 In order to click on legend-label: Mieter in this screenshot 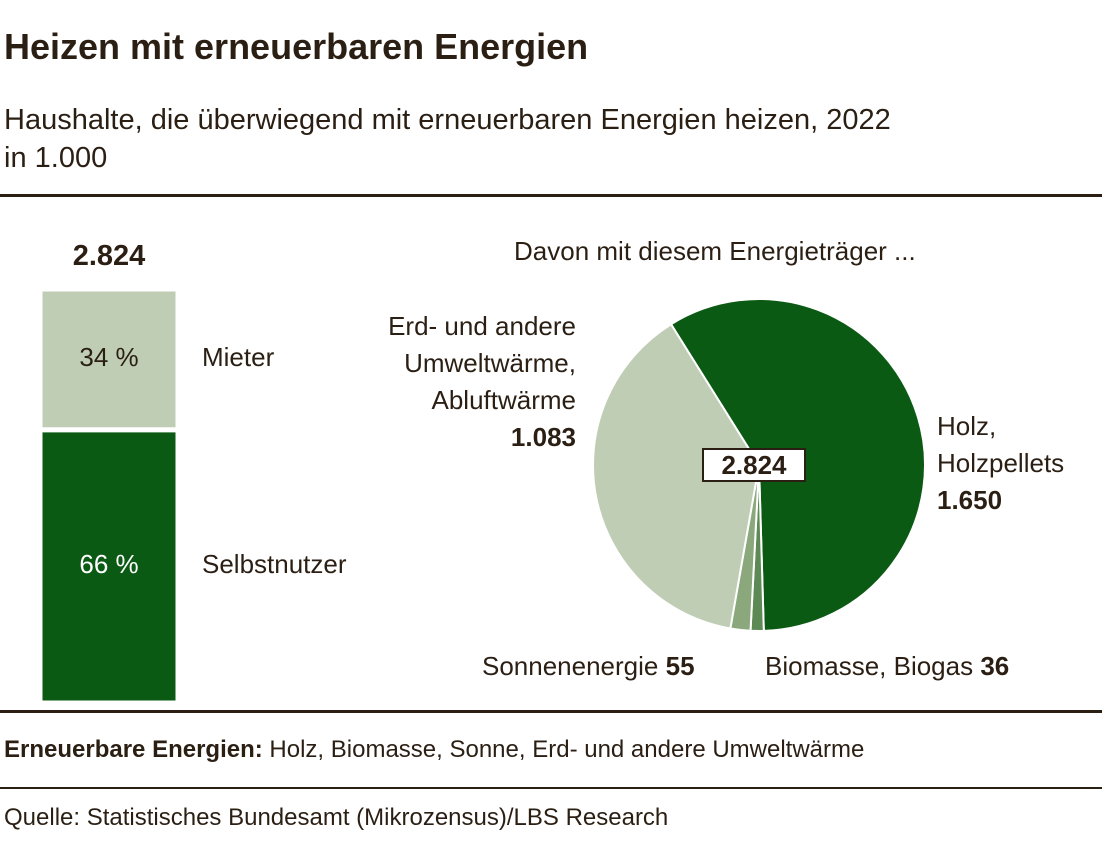, I will do `click(238, 357)`.